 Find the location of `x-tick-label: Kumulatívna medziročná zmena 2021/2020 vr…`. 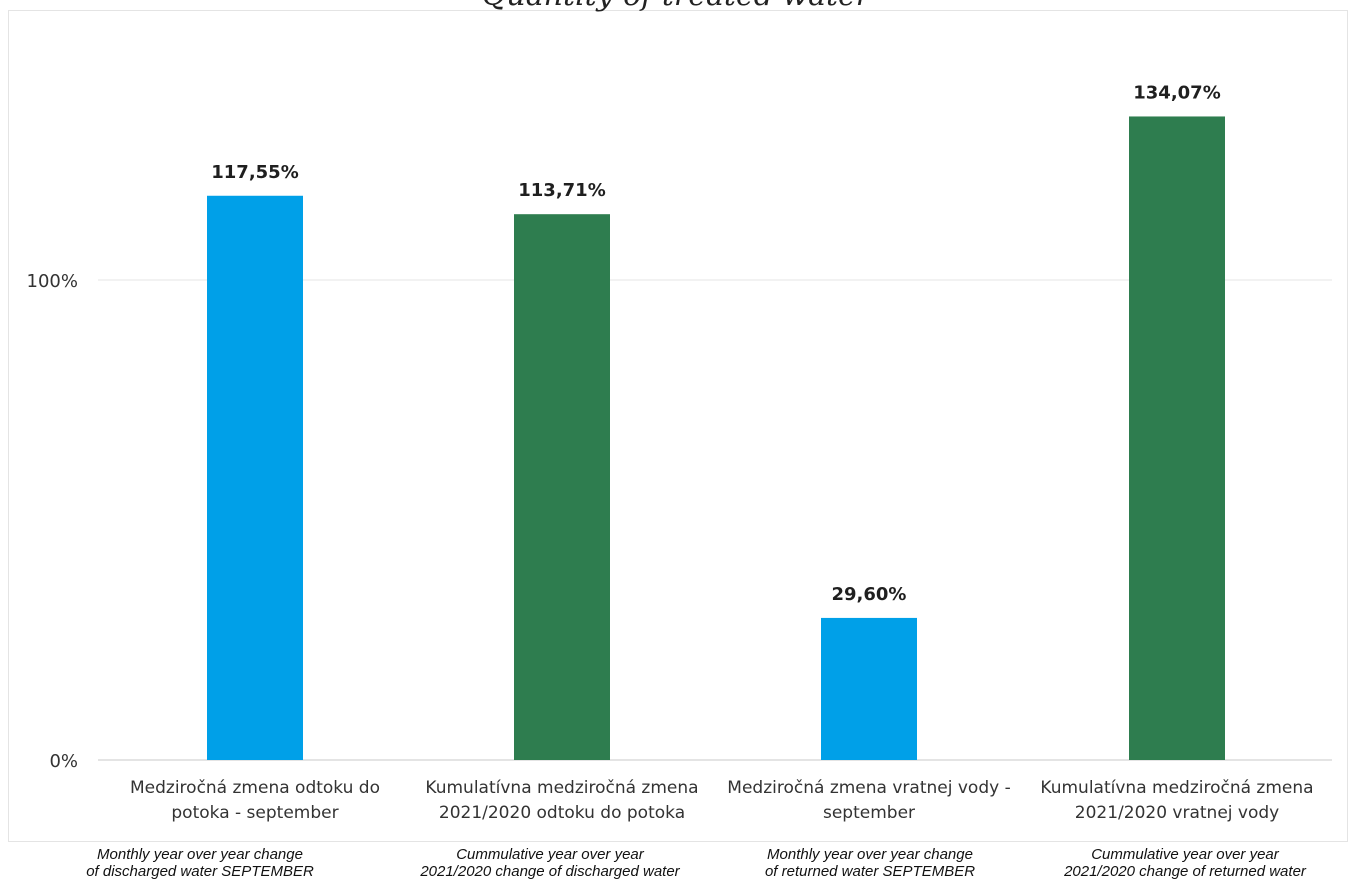

x-tick-label: Kumulatívna medziročná zmena 2021/2020 vr… is located at coordinates (1177, 801).